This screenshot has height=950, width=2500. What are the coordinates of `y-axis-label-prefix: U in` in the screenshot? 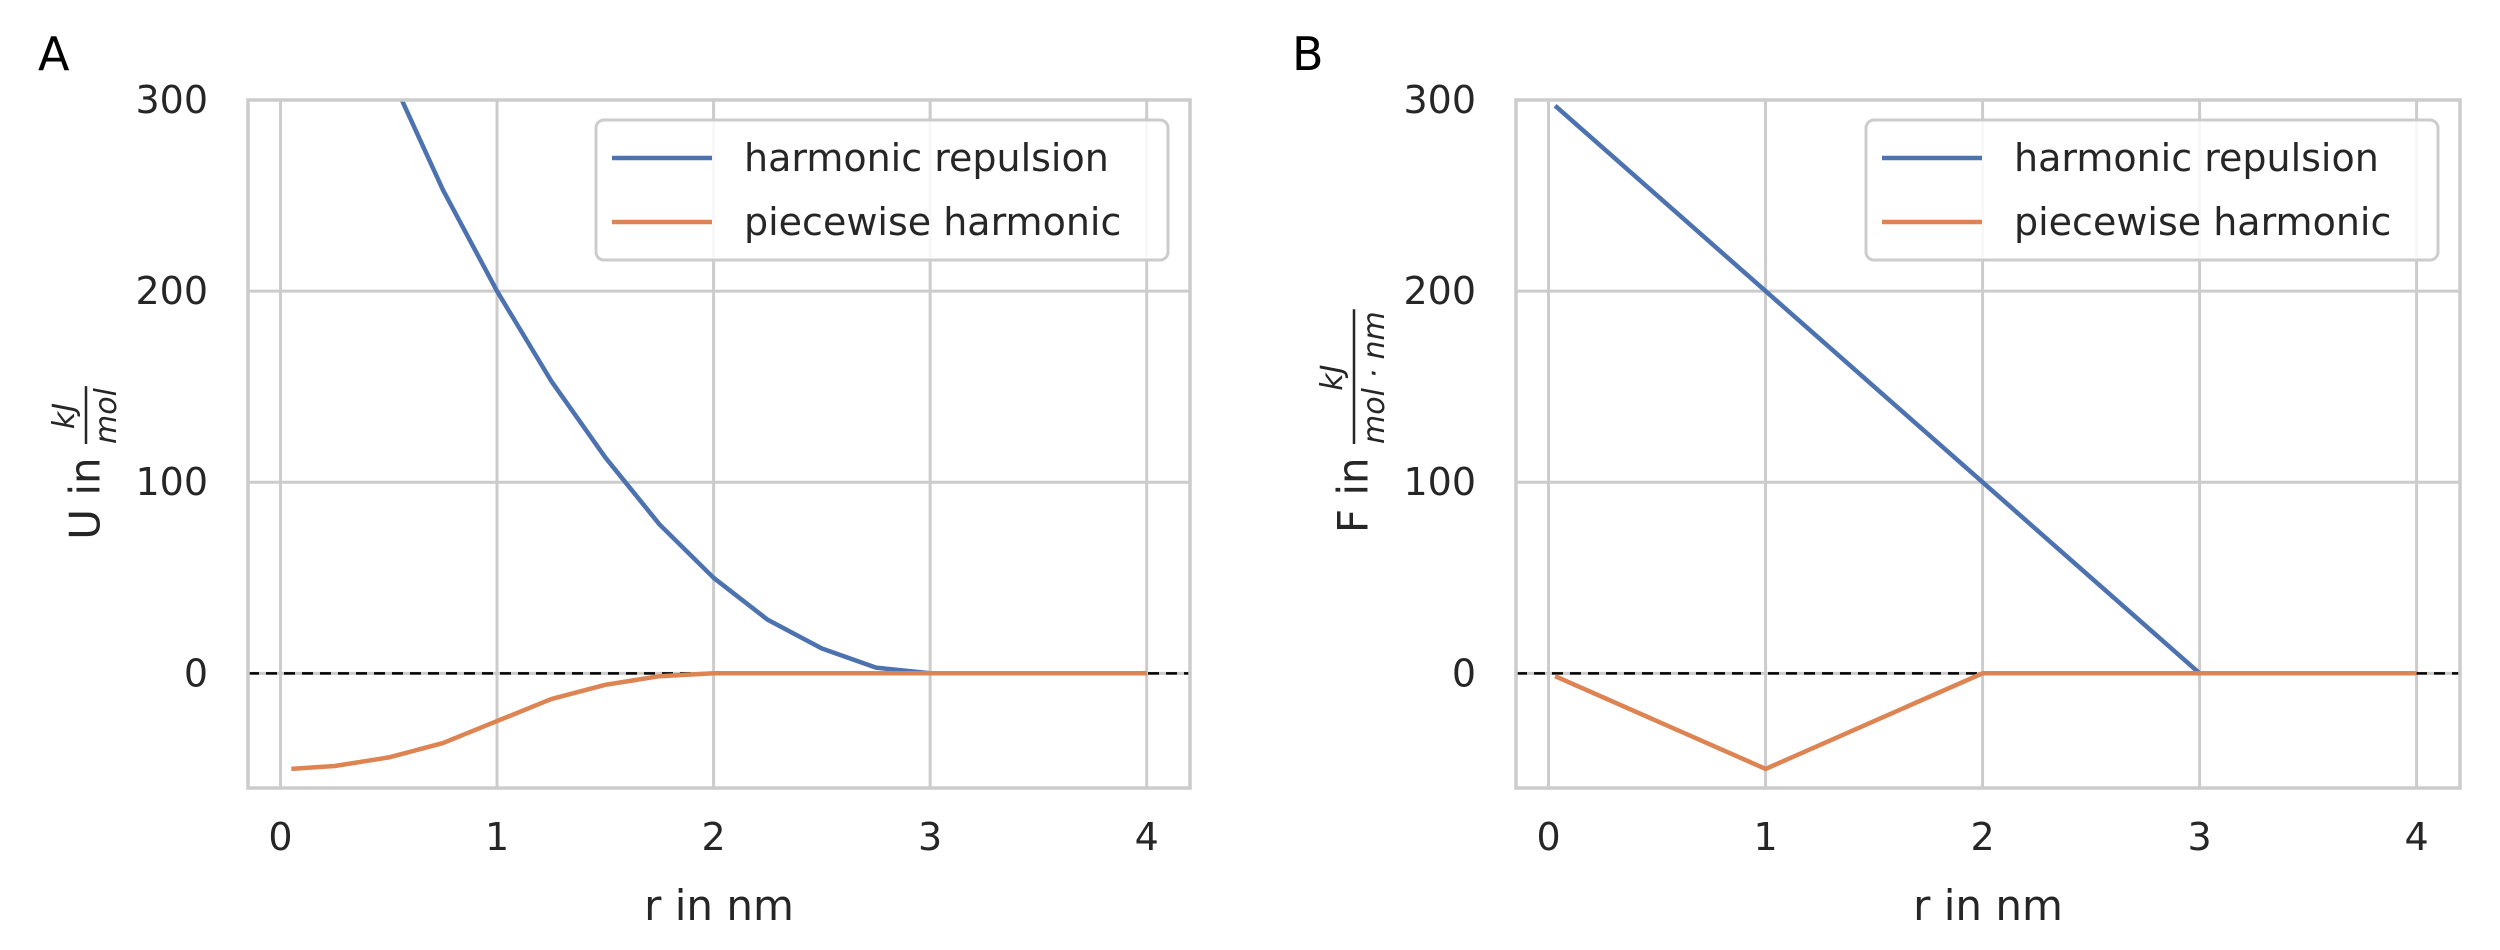 It's located at (85, 492).